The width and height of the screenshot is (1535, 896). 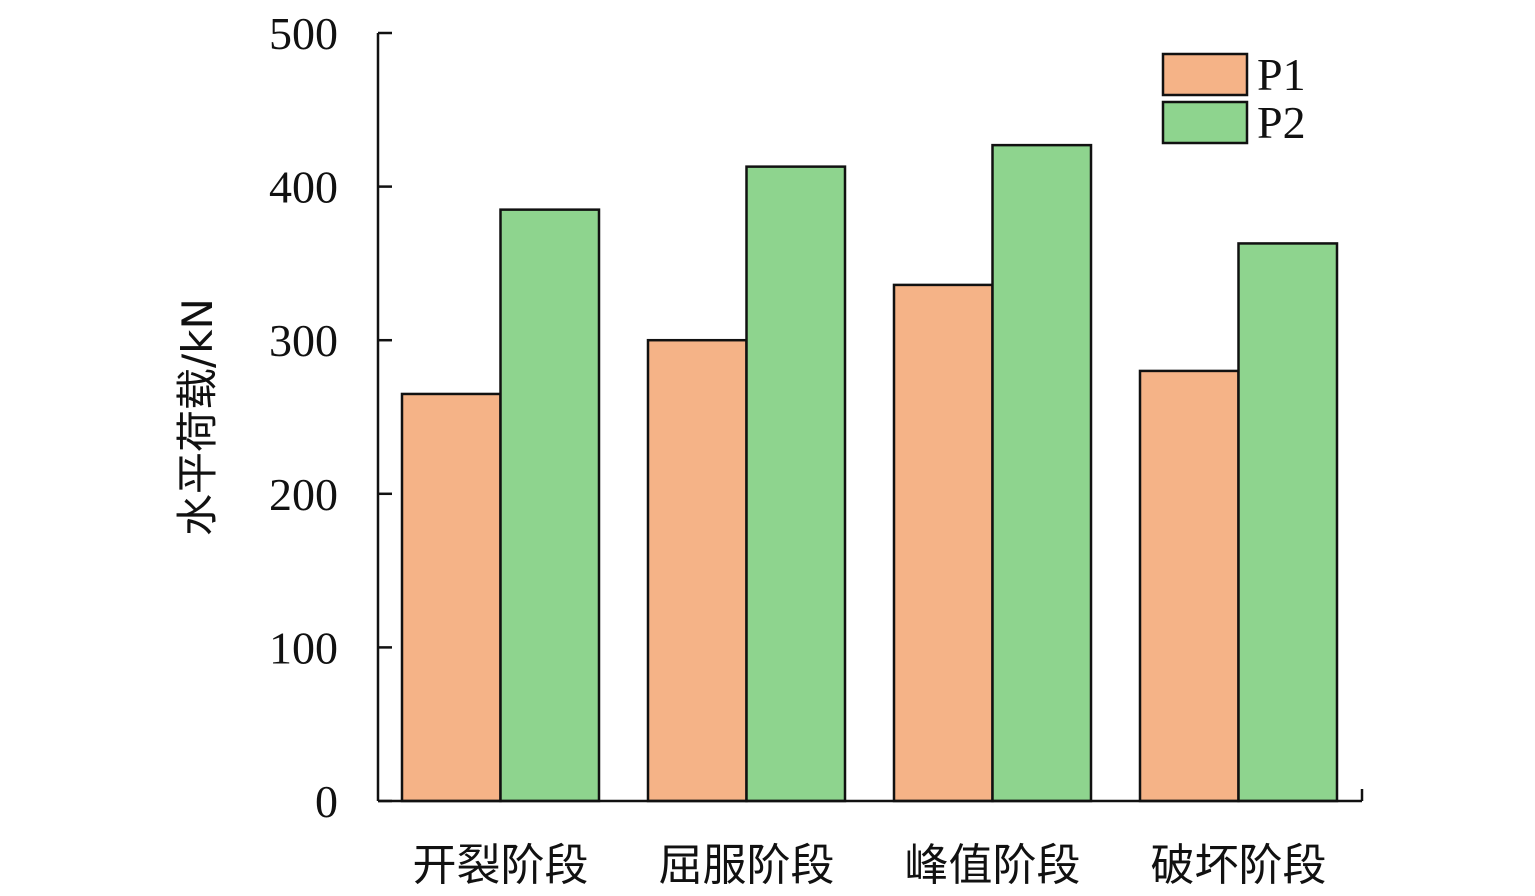 I want to click on x-category-label: 屈服阶段, so click(x=747, y=865).